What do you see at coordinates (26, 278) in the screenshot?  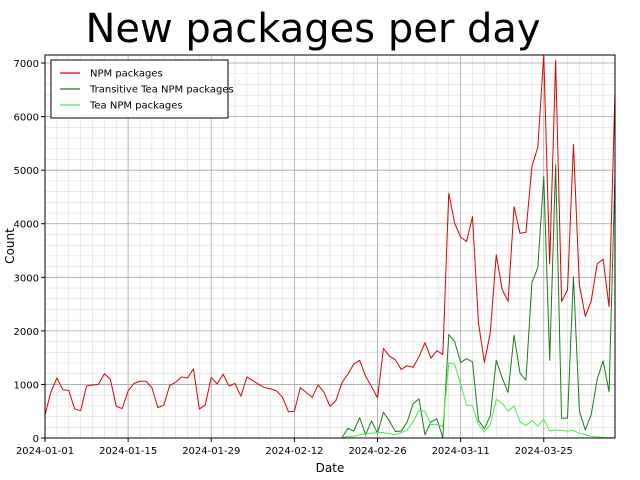 I see `y-tick-label: 3000` at bounding box center [26, 278].